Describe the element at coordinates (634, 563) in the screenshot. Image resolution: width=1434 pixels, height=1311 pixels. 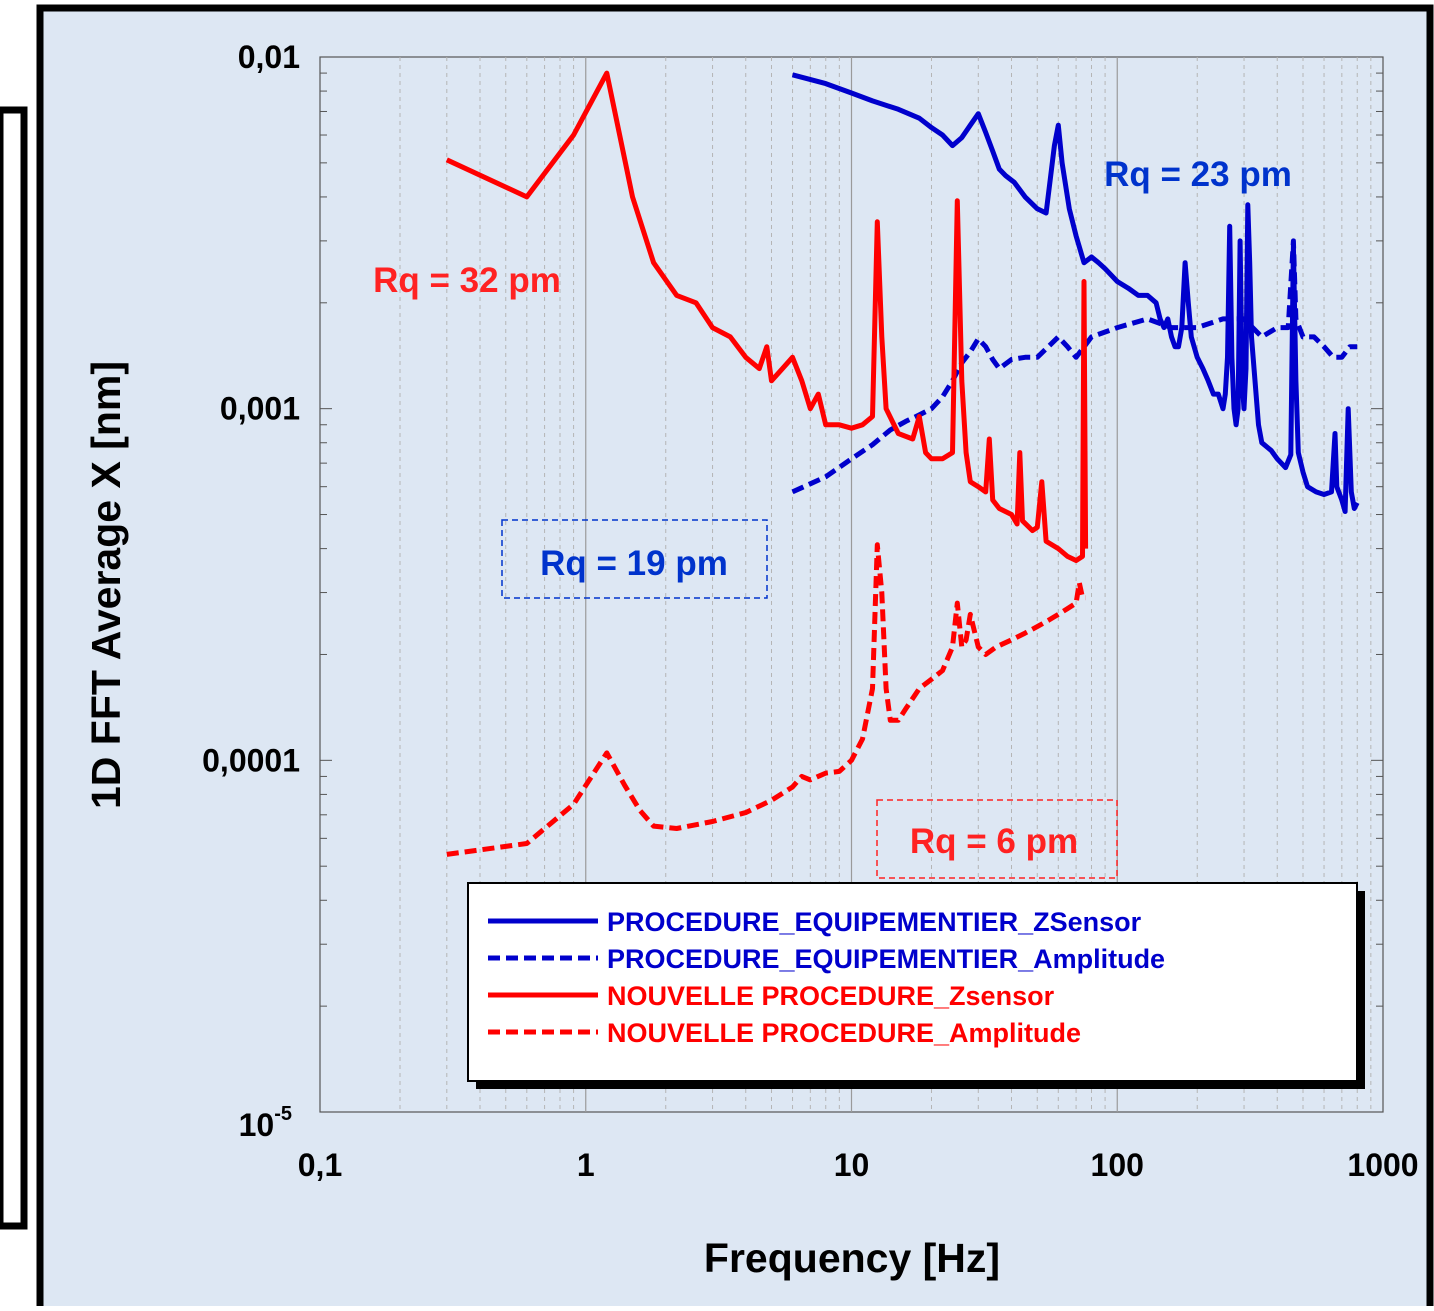
I see `annotation-label: Rq = 19 pm` at that location.